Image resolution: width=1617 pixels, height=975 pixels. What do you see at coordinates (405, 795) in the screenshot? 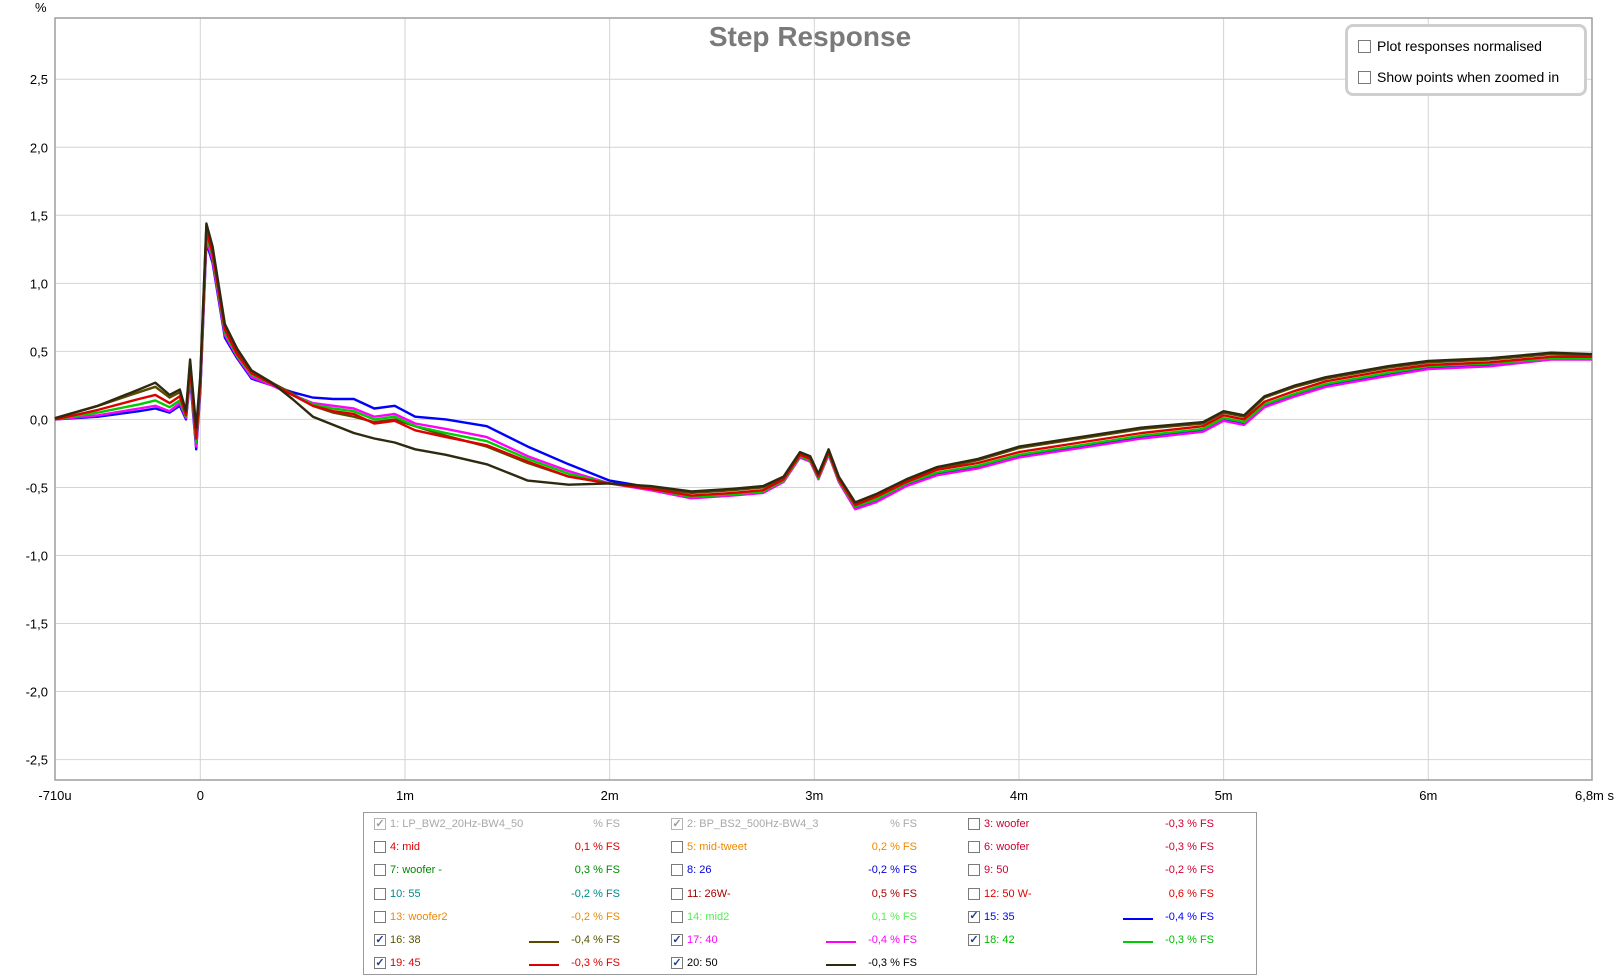
I see `x-tick-label: 1m` at bounding box center [405, 795].